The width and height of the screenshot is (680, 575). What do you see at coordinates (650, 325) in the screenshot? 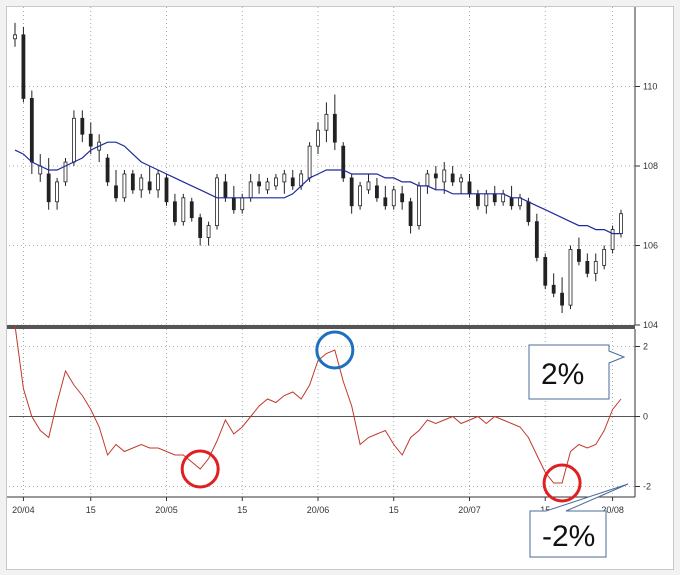
I see `price-tick-label-3: 104` at bounding box center [650, 325].